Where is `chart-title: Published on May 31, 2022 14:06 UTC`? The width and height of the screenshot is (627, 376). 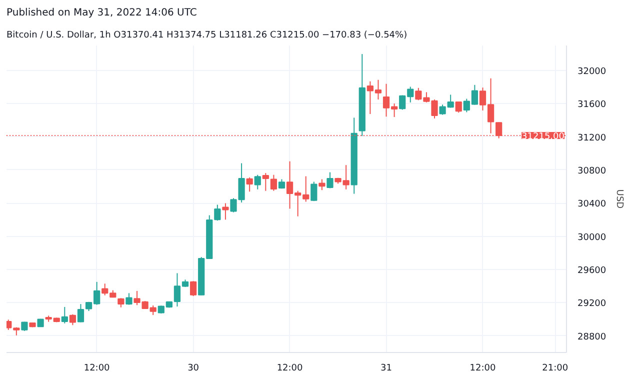 chart-title: Published on May 31, 2022 14:06 UTC is located at coordinates (101, 13).